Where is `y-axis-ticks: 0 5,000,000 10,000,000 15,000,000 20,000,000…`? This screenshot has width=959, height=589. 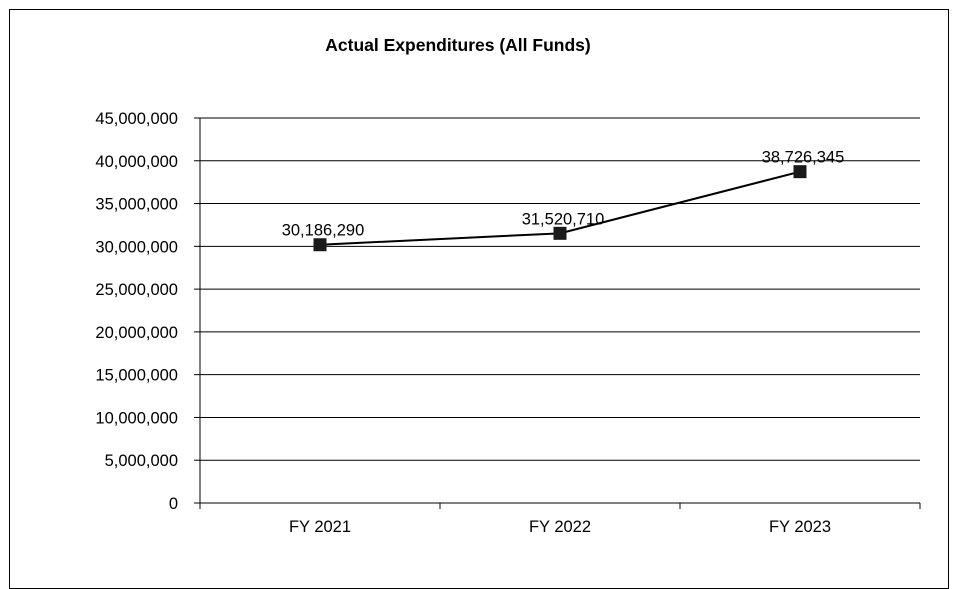
y-axis-ticks: 0 5,000,000 10,000,000 15,000,000 20,000,000… is located at coordinates (136, 311).